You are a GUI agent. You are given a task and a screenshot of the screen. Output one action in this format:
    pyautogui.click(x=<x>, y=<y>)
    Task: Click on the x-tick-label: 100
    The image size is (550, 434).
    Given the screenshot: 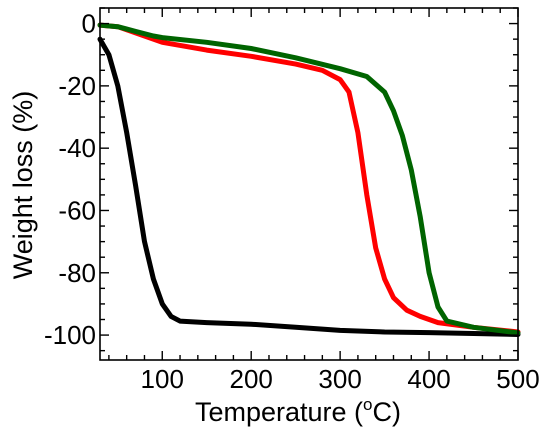 What is the action you would take?
    pyautogui.click(x=162, y=379)
    